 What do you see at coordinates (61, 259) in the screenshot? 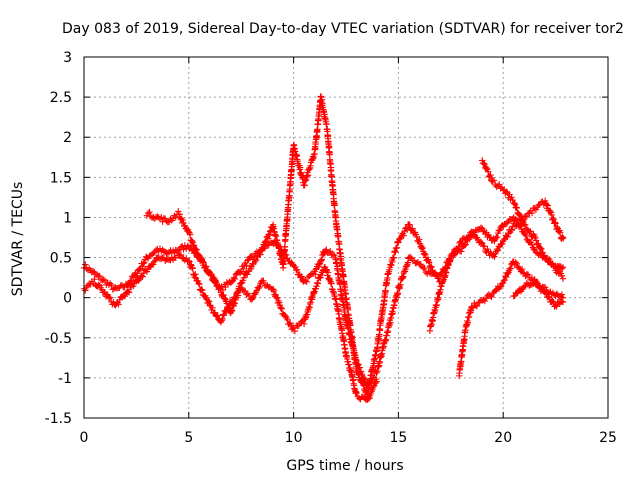
I see `y-tick-label: 0.5` at bounding box center [61, 259].